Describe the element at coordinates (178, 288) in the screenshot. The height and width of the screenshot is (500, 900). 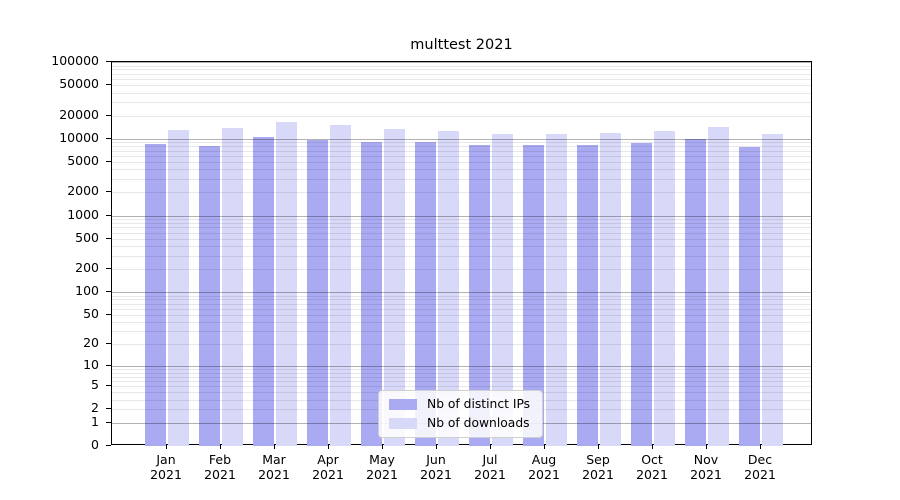
I see `bar-nb-of-downloads-jan` at that location.